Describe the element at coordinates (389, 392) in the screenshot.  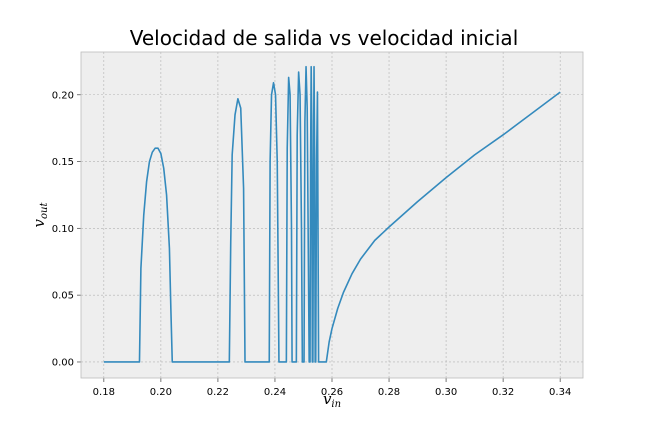
I see `x-tick-label: 0.28` at that location.